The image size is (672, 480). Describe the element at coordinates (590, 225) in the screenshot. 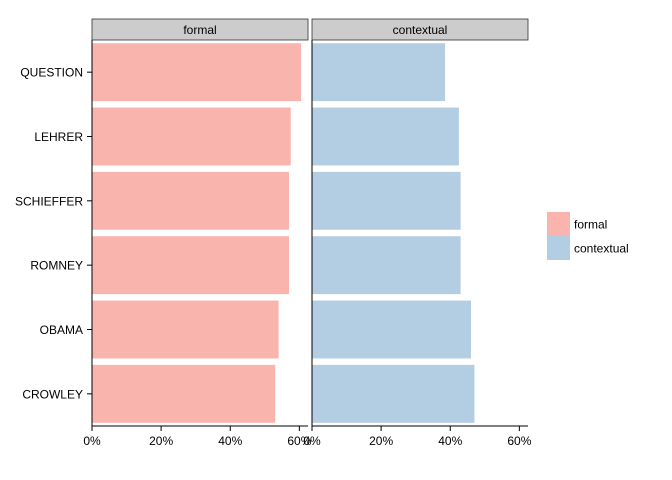

I see `legend-label-formal: formal` at that location.